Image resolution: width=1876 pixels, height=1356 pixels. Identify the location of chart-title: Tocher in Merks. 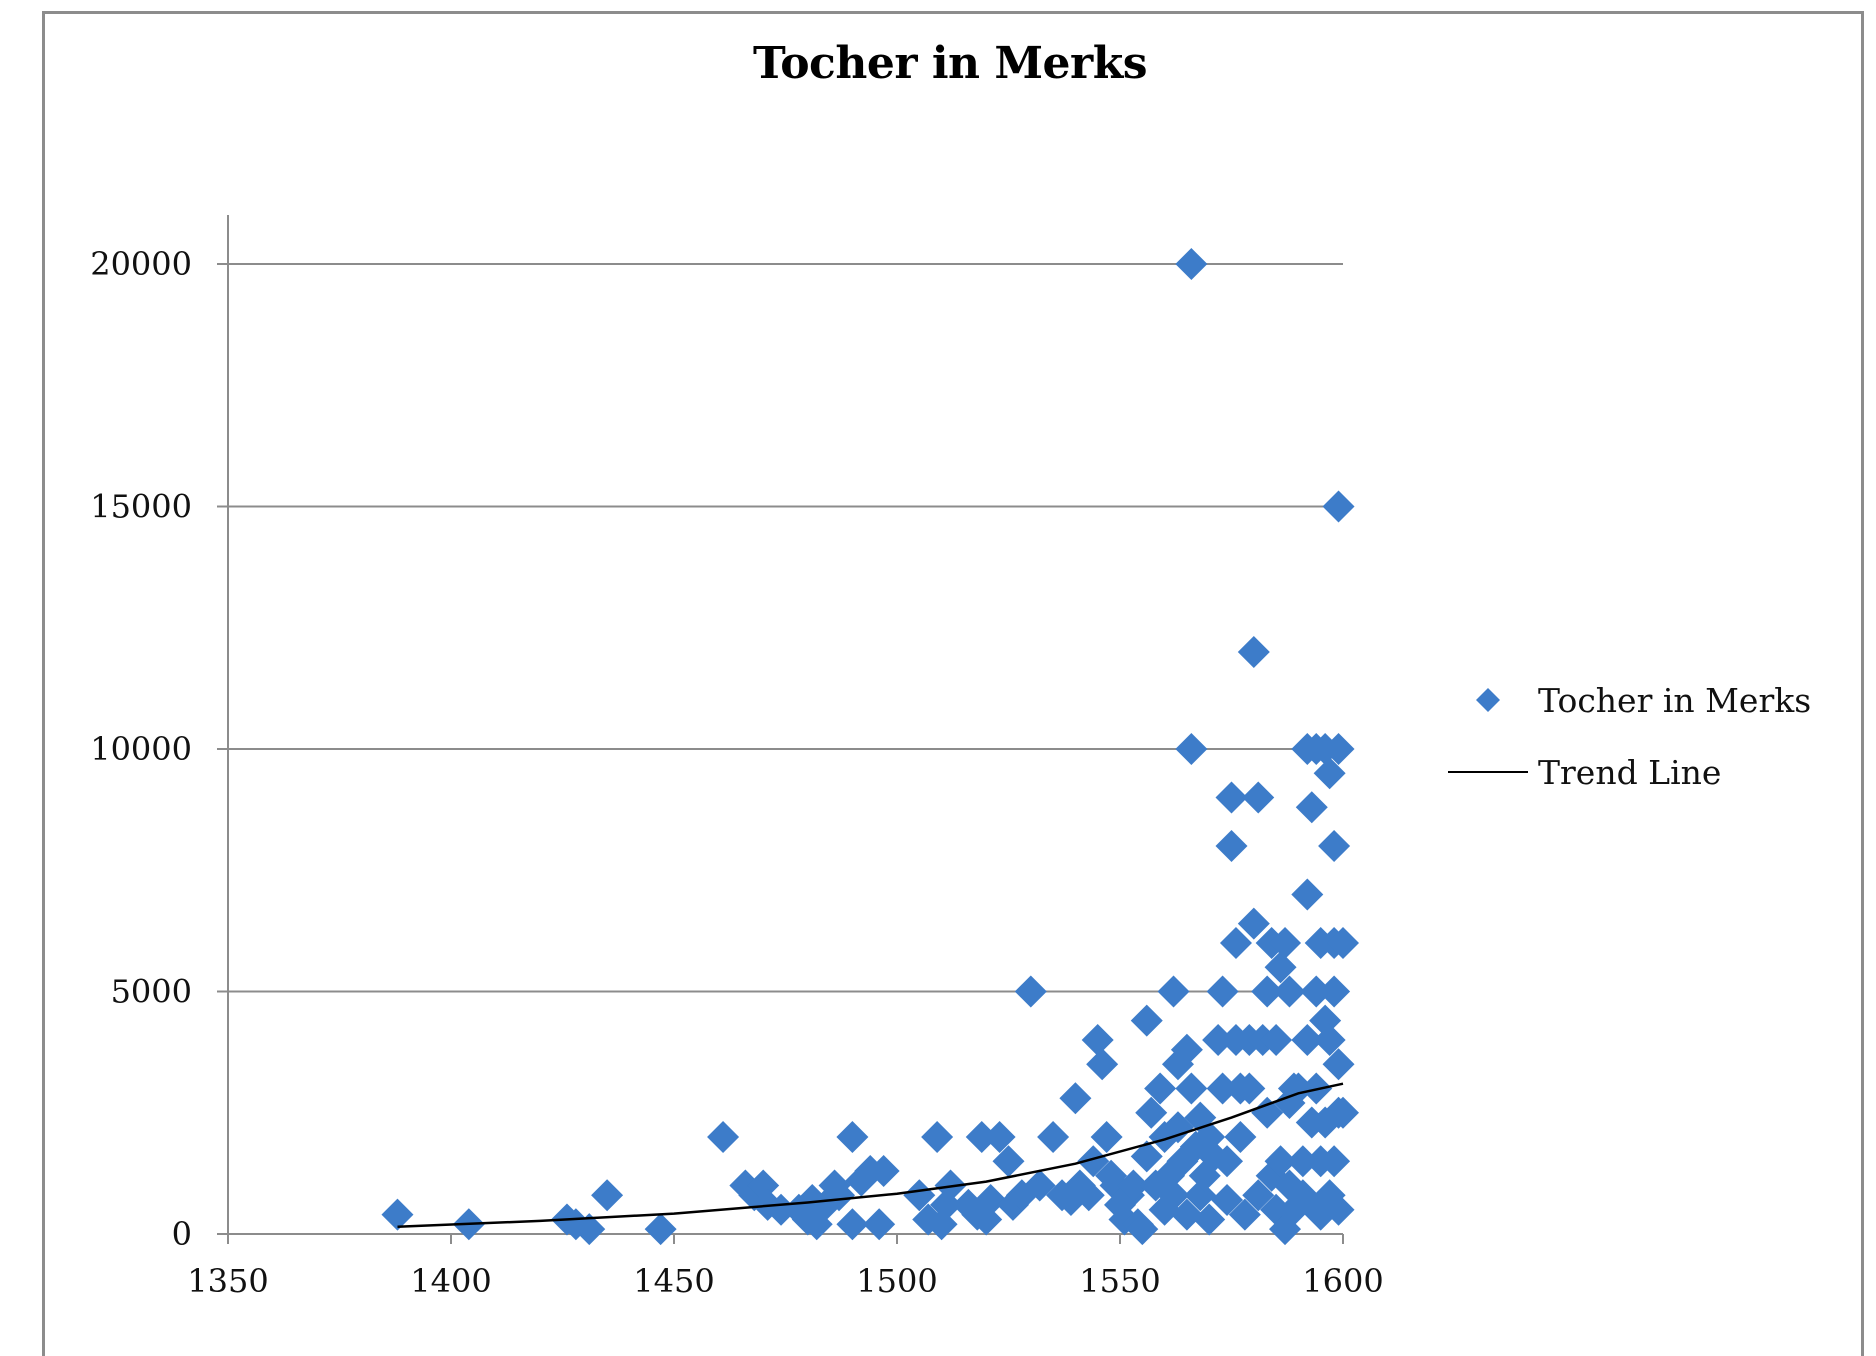
(950, 63).